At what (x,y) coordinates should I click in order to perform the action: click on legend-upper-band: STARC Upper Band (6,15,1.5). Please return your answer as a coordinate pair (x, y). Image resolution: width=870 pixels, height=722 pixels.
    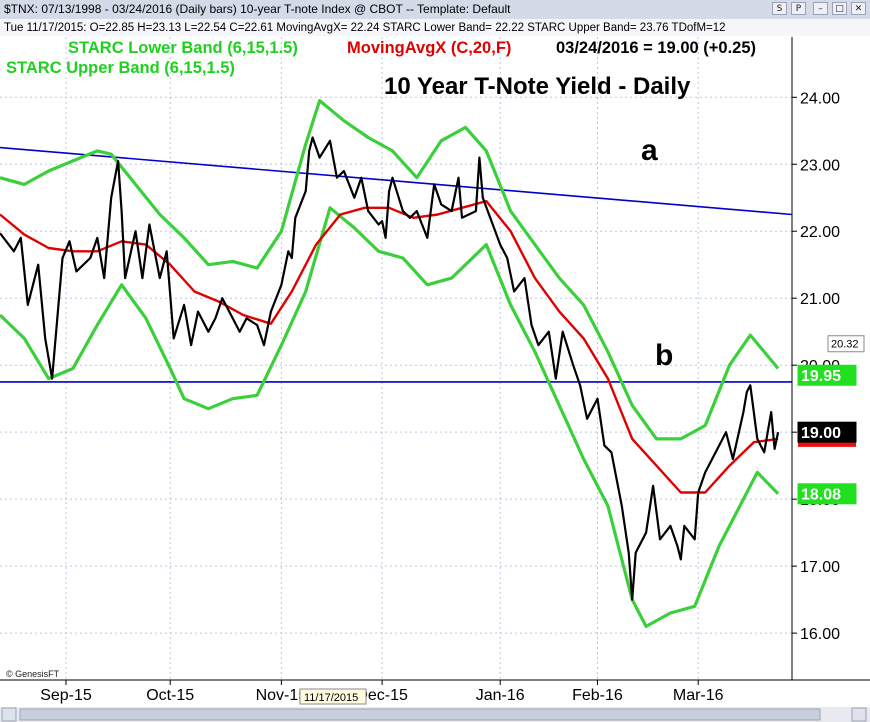
    Looking at the image, I should click on (120, 68).